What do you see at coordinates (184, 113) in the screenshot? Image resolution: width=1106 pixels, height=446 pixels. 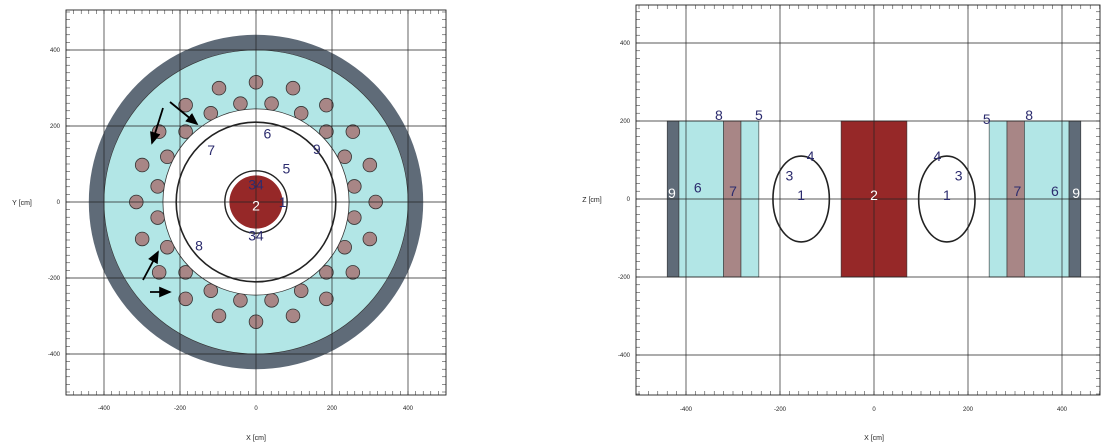 I see `arrow-7a` at bounding box center [184, 113].